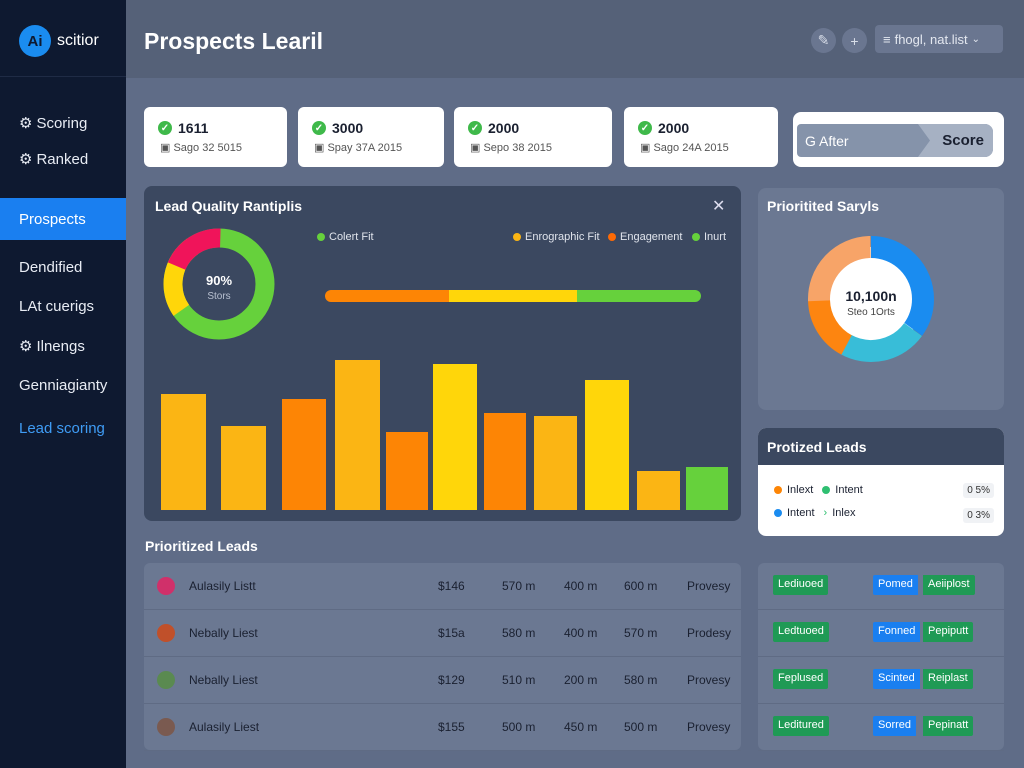 This screenshot has height=768, width=1024. What do you see at coordinates (896, 679) in the screenshot?
I see `status-badge: Scinted` at bounding box center [896, 679].